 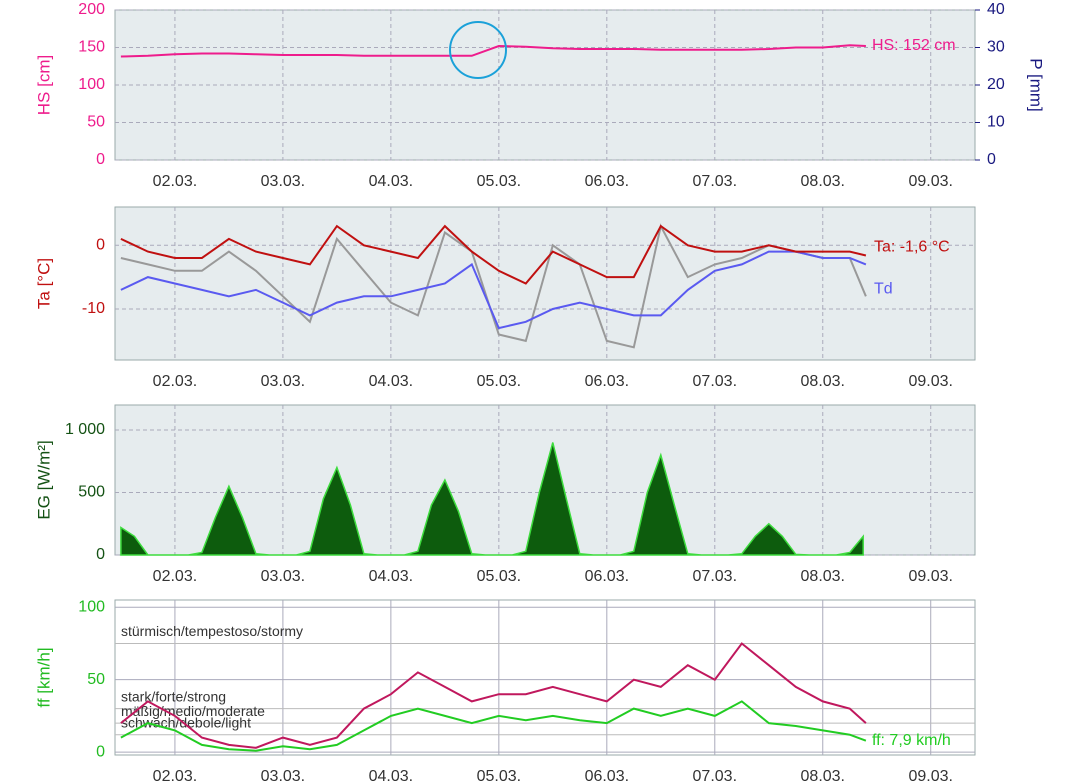 What do you see at coordinates (912, 247) in the screenshot?
I see `series-label: Ta: -1,6 °C` at bounding box center [912, 247].